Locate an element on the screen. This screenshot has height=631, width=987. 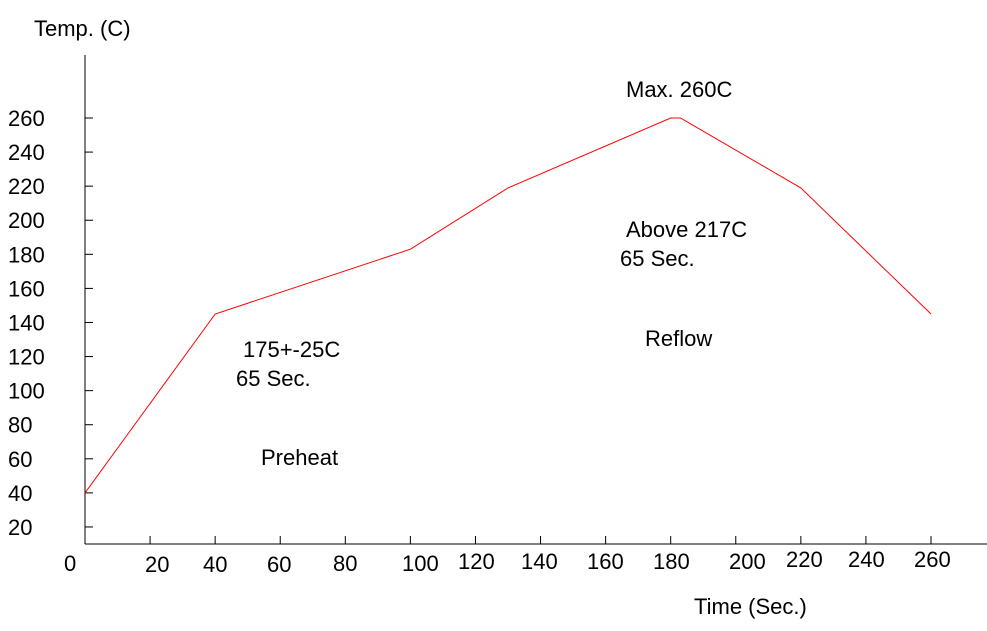
x-axis-title: Time (Sec.) is located at coordinates (750, 606).